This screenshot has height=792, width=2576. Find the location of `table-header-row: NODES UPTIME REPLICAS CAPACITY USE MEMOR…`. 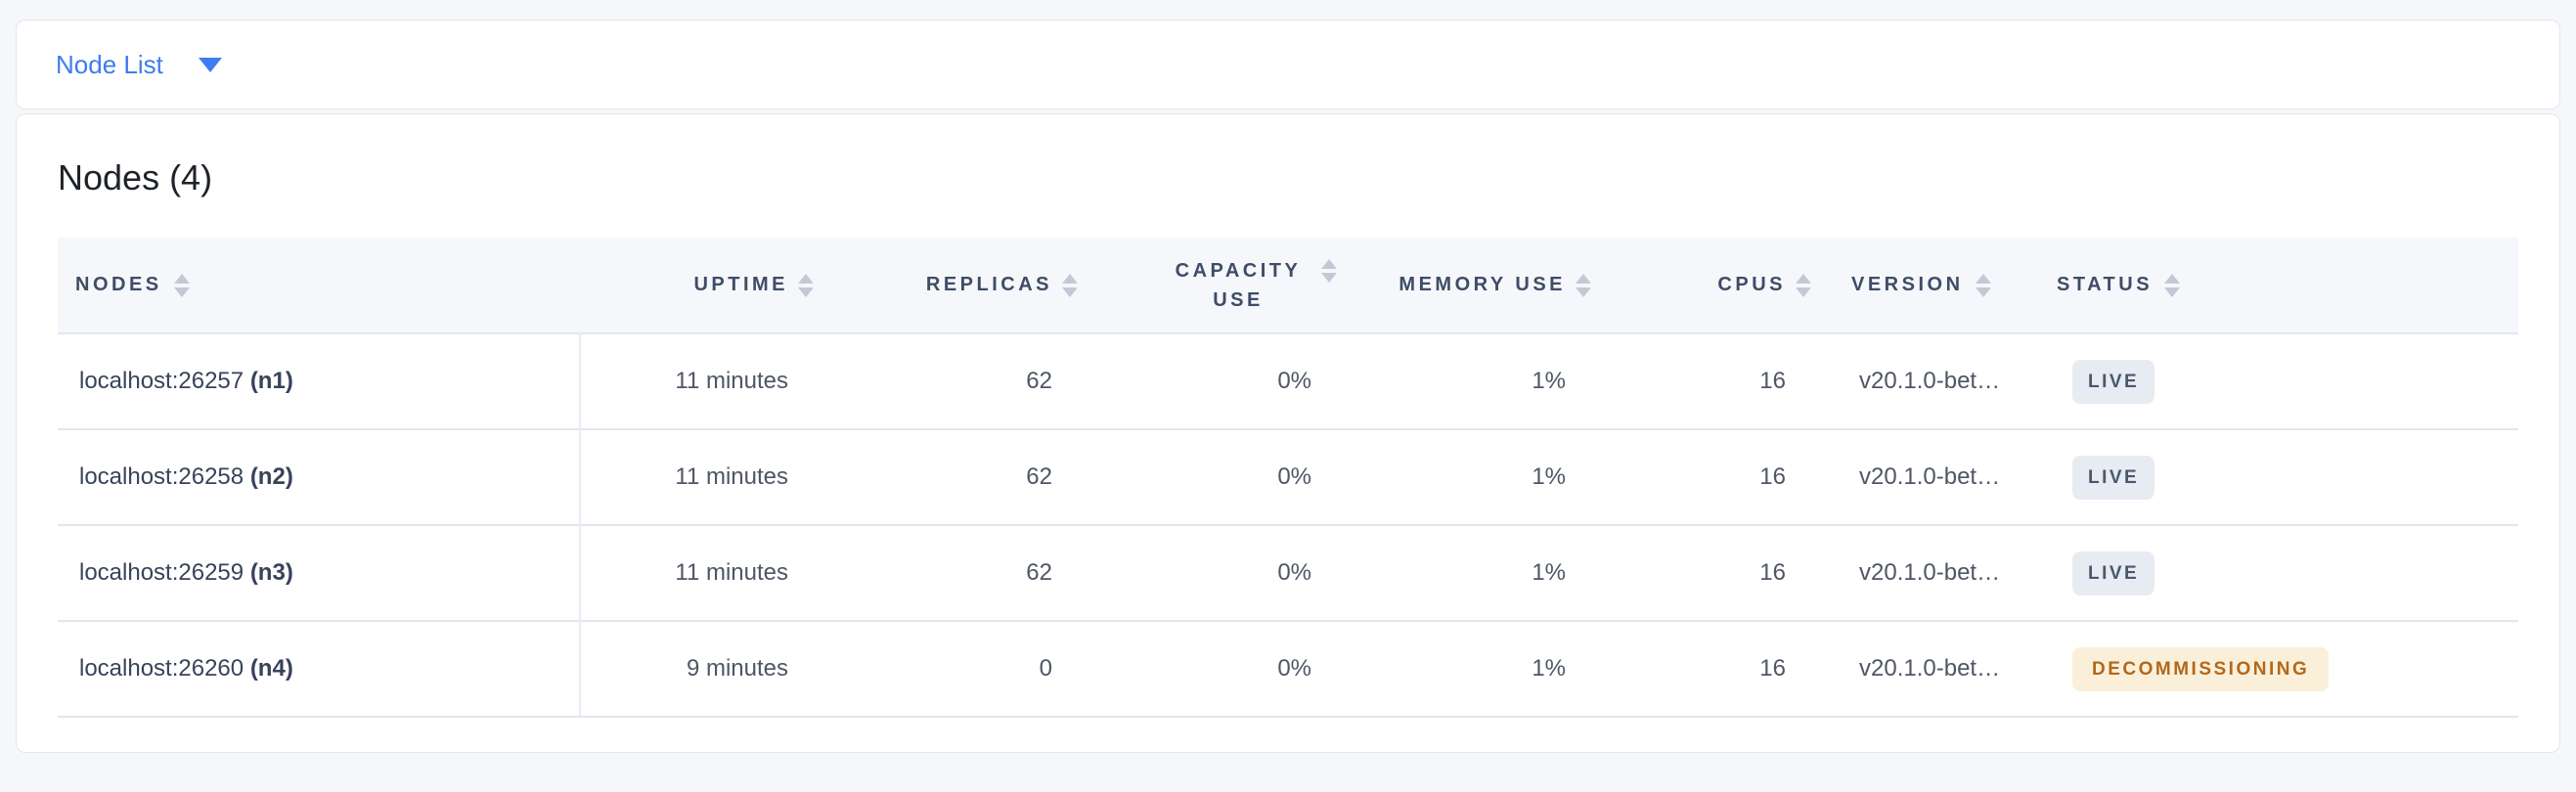

table-header-row: NODES UPTIME REPLICAS CAPACITY USE MEMOR… is located at coordinates (1288, 285).